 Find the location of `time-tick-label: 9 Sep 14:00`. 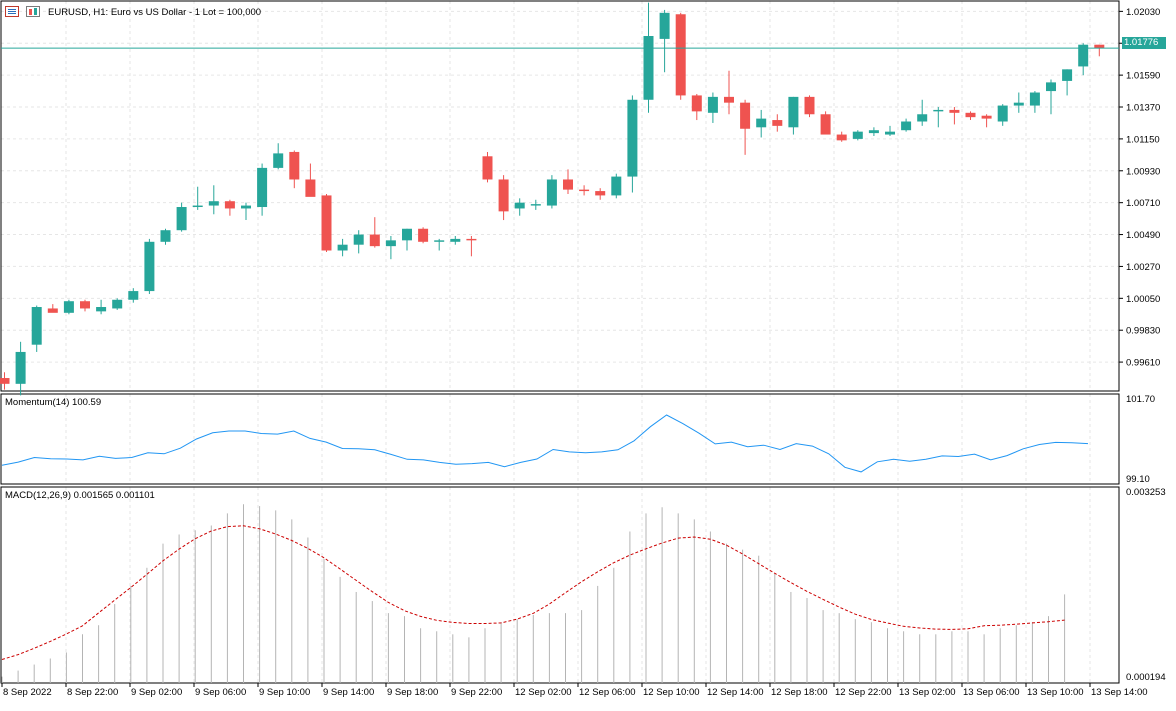

time-tick-label: 9 Sep 14:00 is located at coordinates (348, 692).